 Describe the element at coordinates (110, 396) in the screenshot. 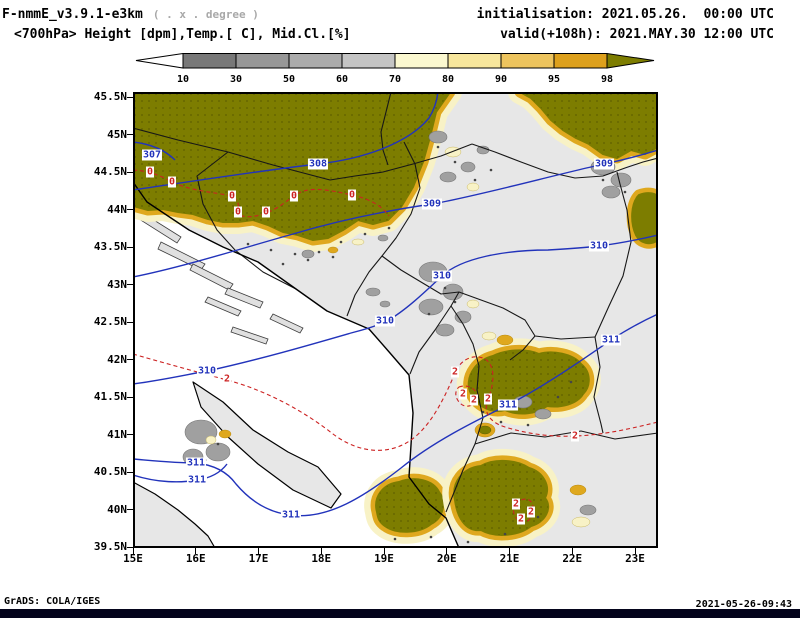

I see `y-axis-label: 41.5N` at that location.